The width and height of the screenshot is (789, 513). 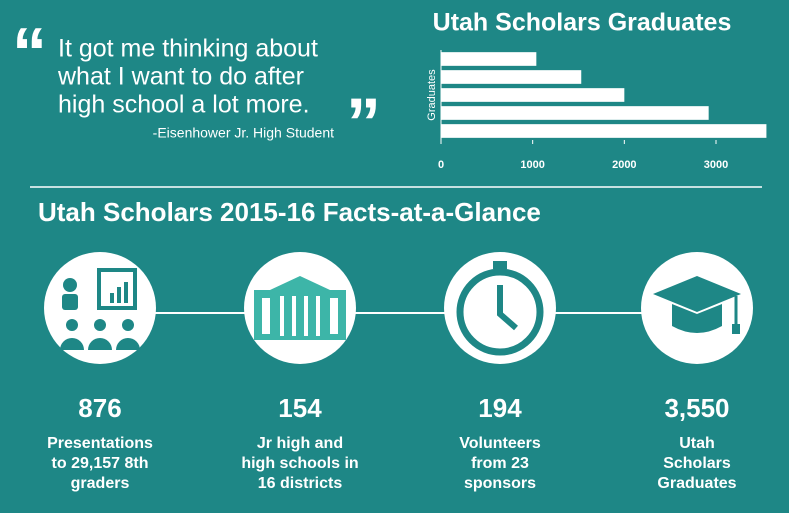 What do you see at coordinates (582, 23) in the screenshot?
I see `chart-title: Utah Scholars Graduates` at bounding box center [582, 23].